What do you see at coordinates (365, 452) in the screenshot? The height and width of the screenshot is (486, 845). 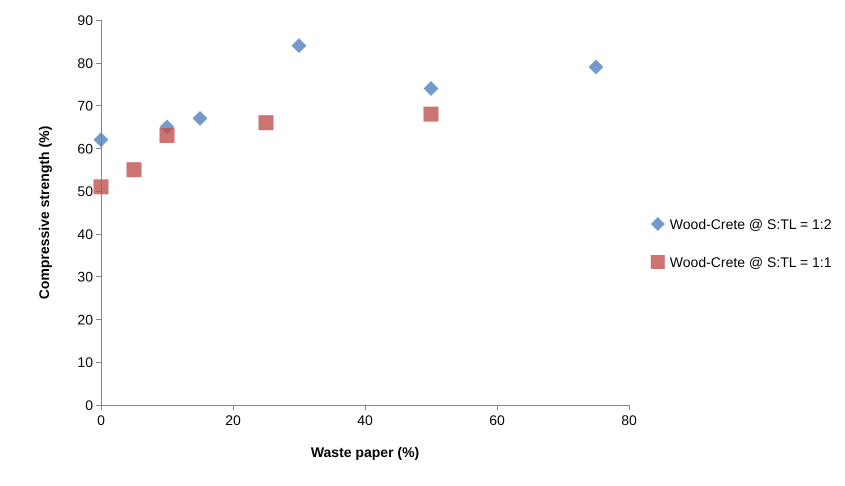 I see `x-axis-title: Waste paper (%)` at bounding box center [365, 452].